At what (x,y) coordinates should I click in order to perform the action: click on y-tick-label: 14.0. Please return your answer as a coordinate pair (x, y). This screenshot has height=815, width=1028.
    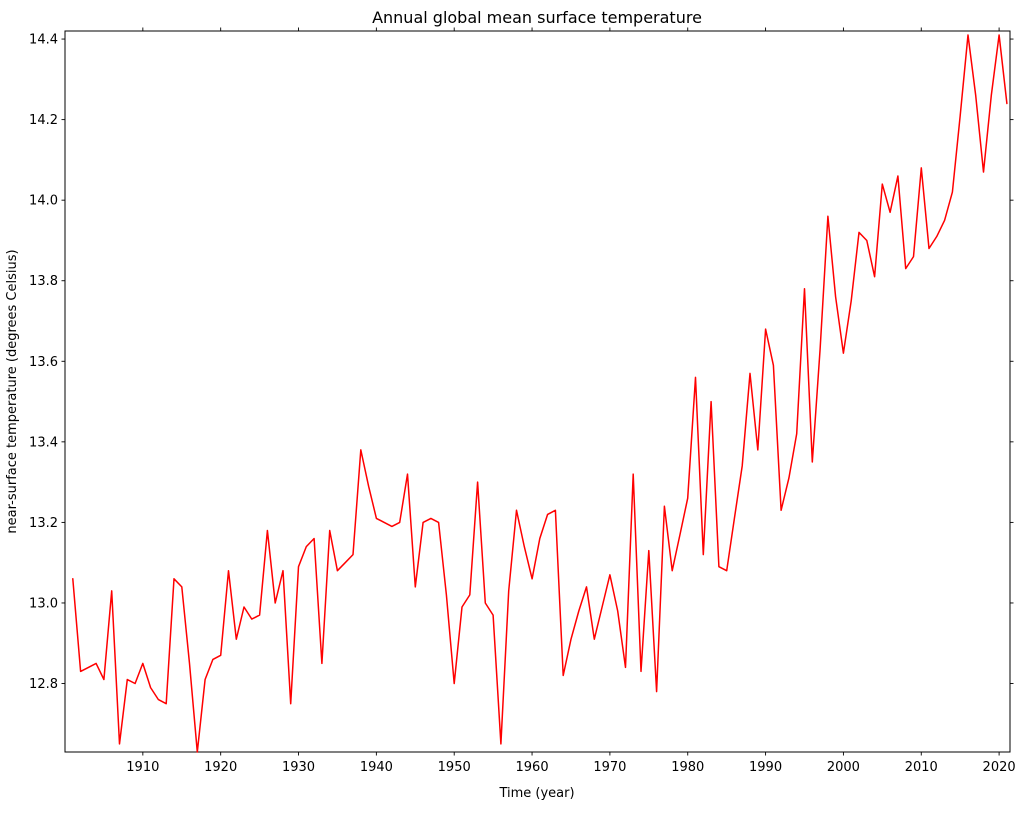
    Looking at the image, I should click on (43, 201).